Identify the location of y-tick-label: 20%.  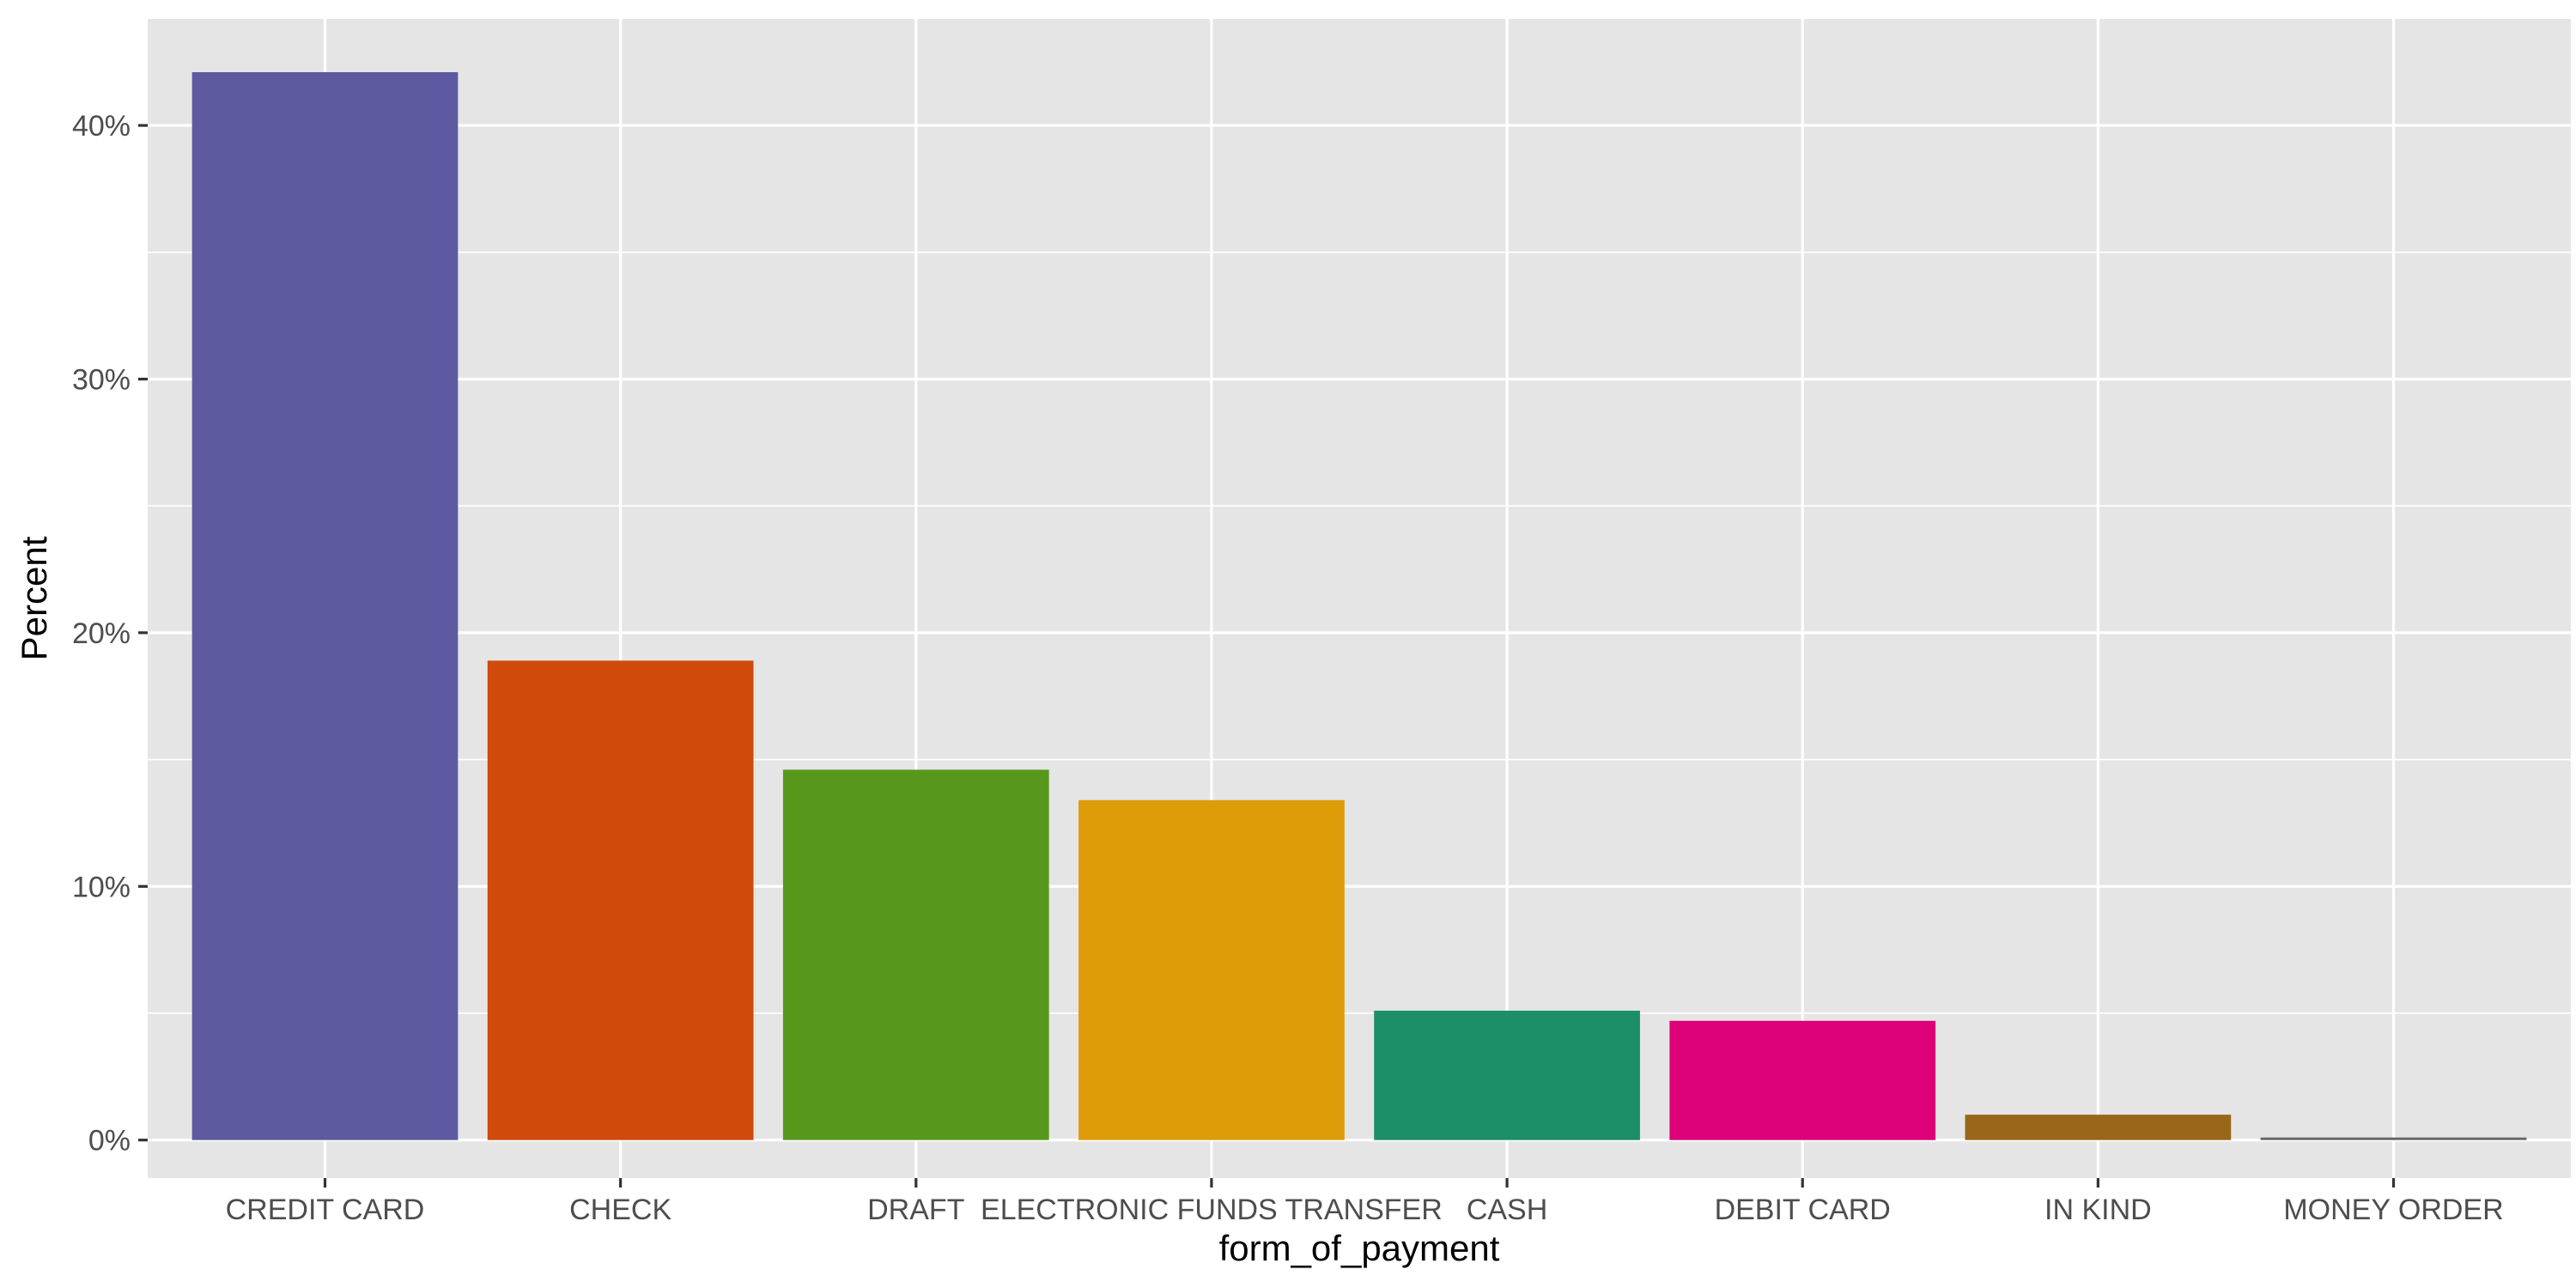
(101, 633).